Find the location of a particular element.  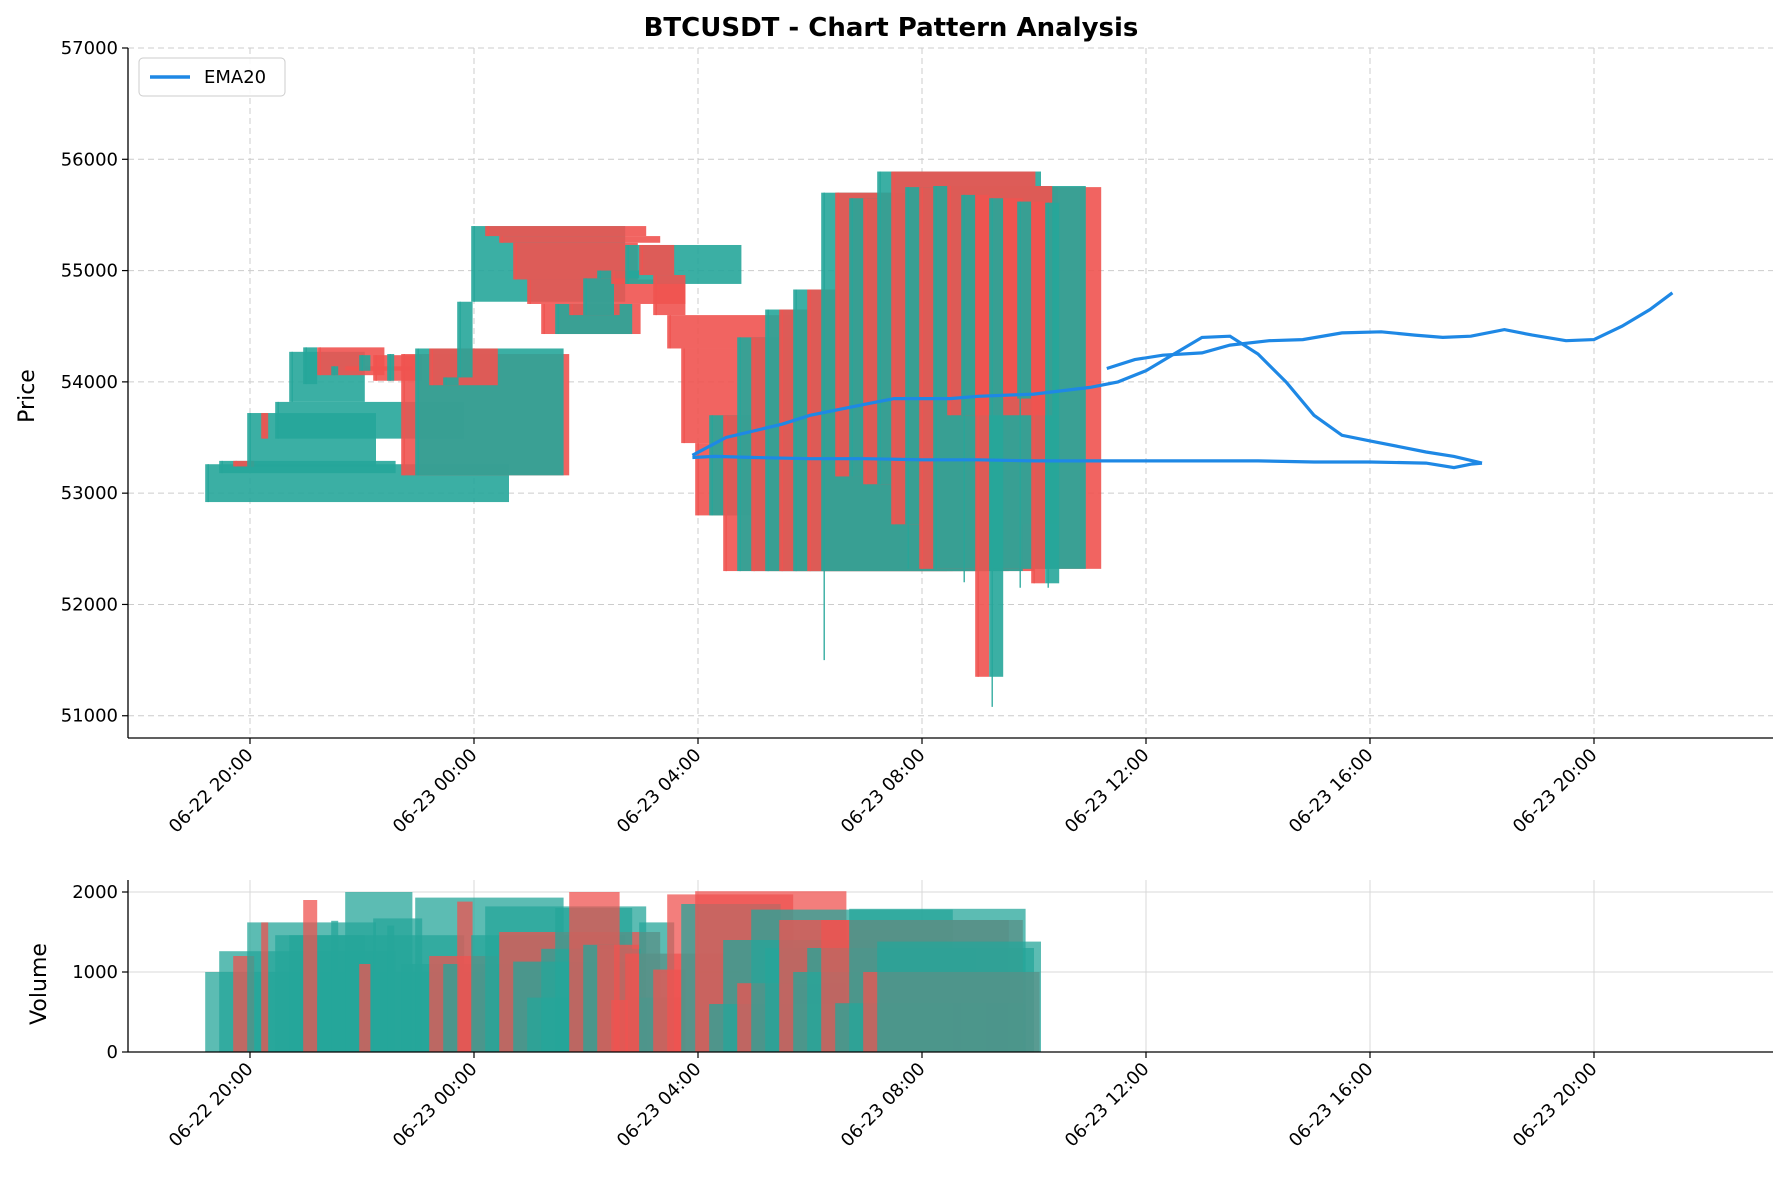

ema20-line-b is located at coordinates (1087, 399).